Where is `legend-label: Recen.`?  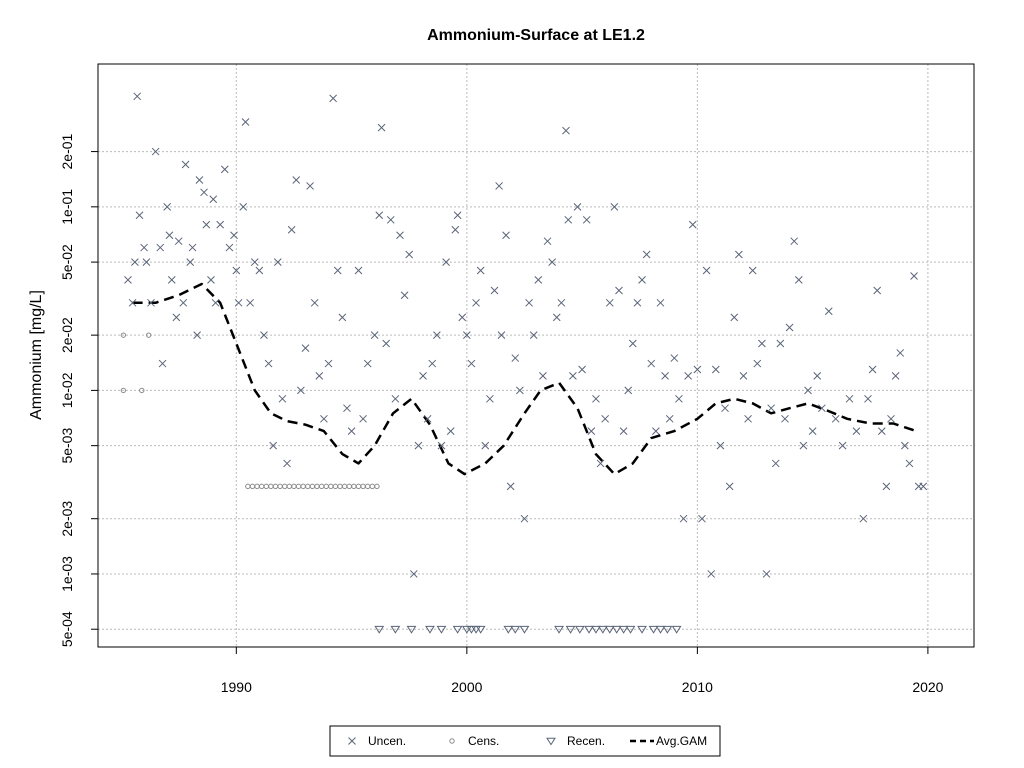 legend-label: Recen. is located at coordinates (586, 741).